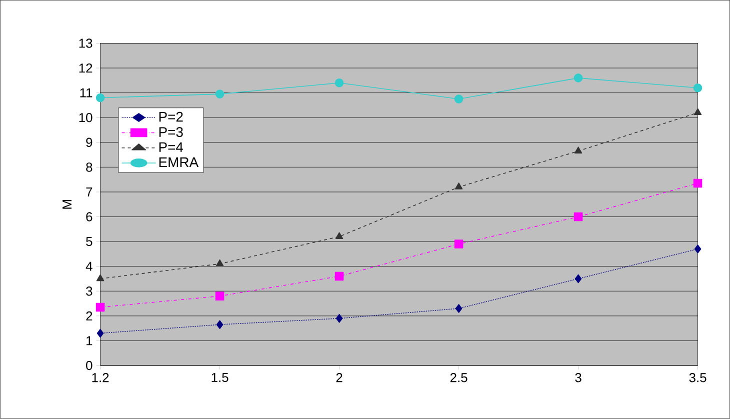  Describe the element at coordinates (89, 241) in the screenshot. I see `y-tick-label: 5` at that location.